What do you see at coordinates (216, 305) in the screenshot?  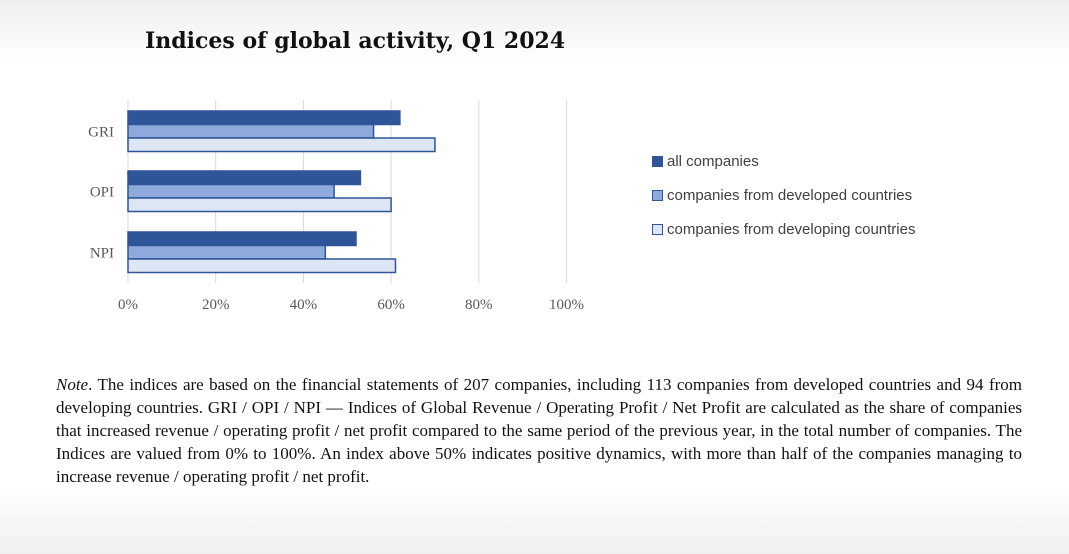 I see `x-tick-label: 20%` at bounding box center [216, 305].